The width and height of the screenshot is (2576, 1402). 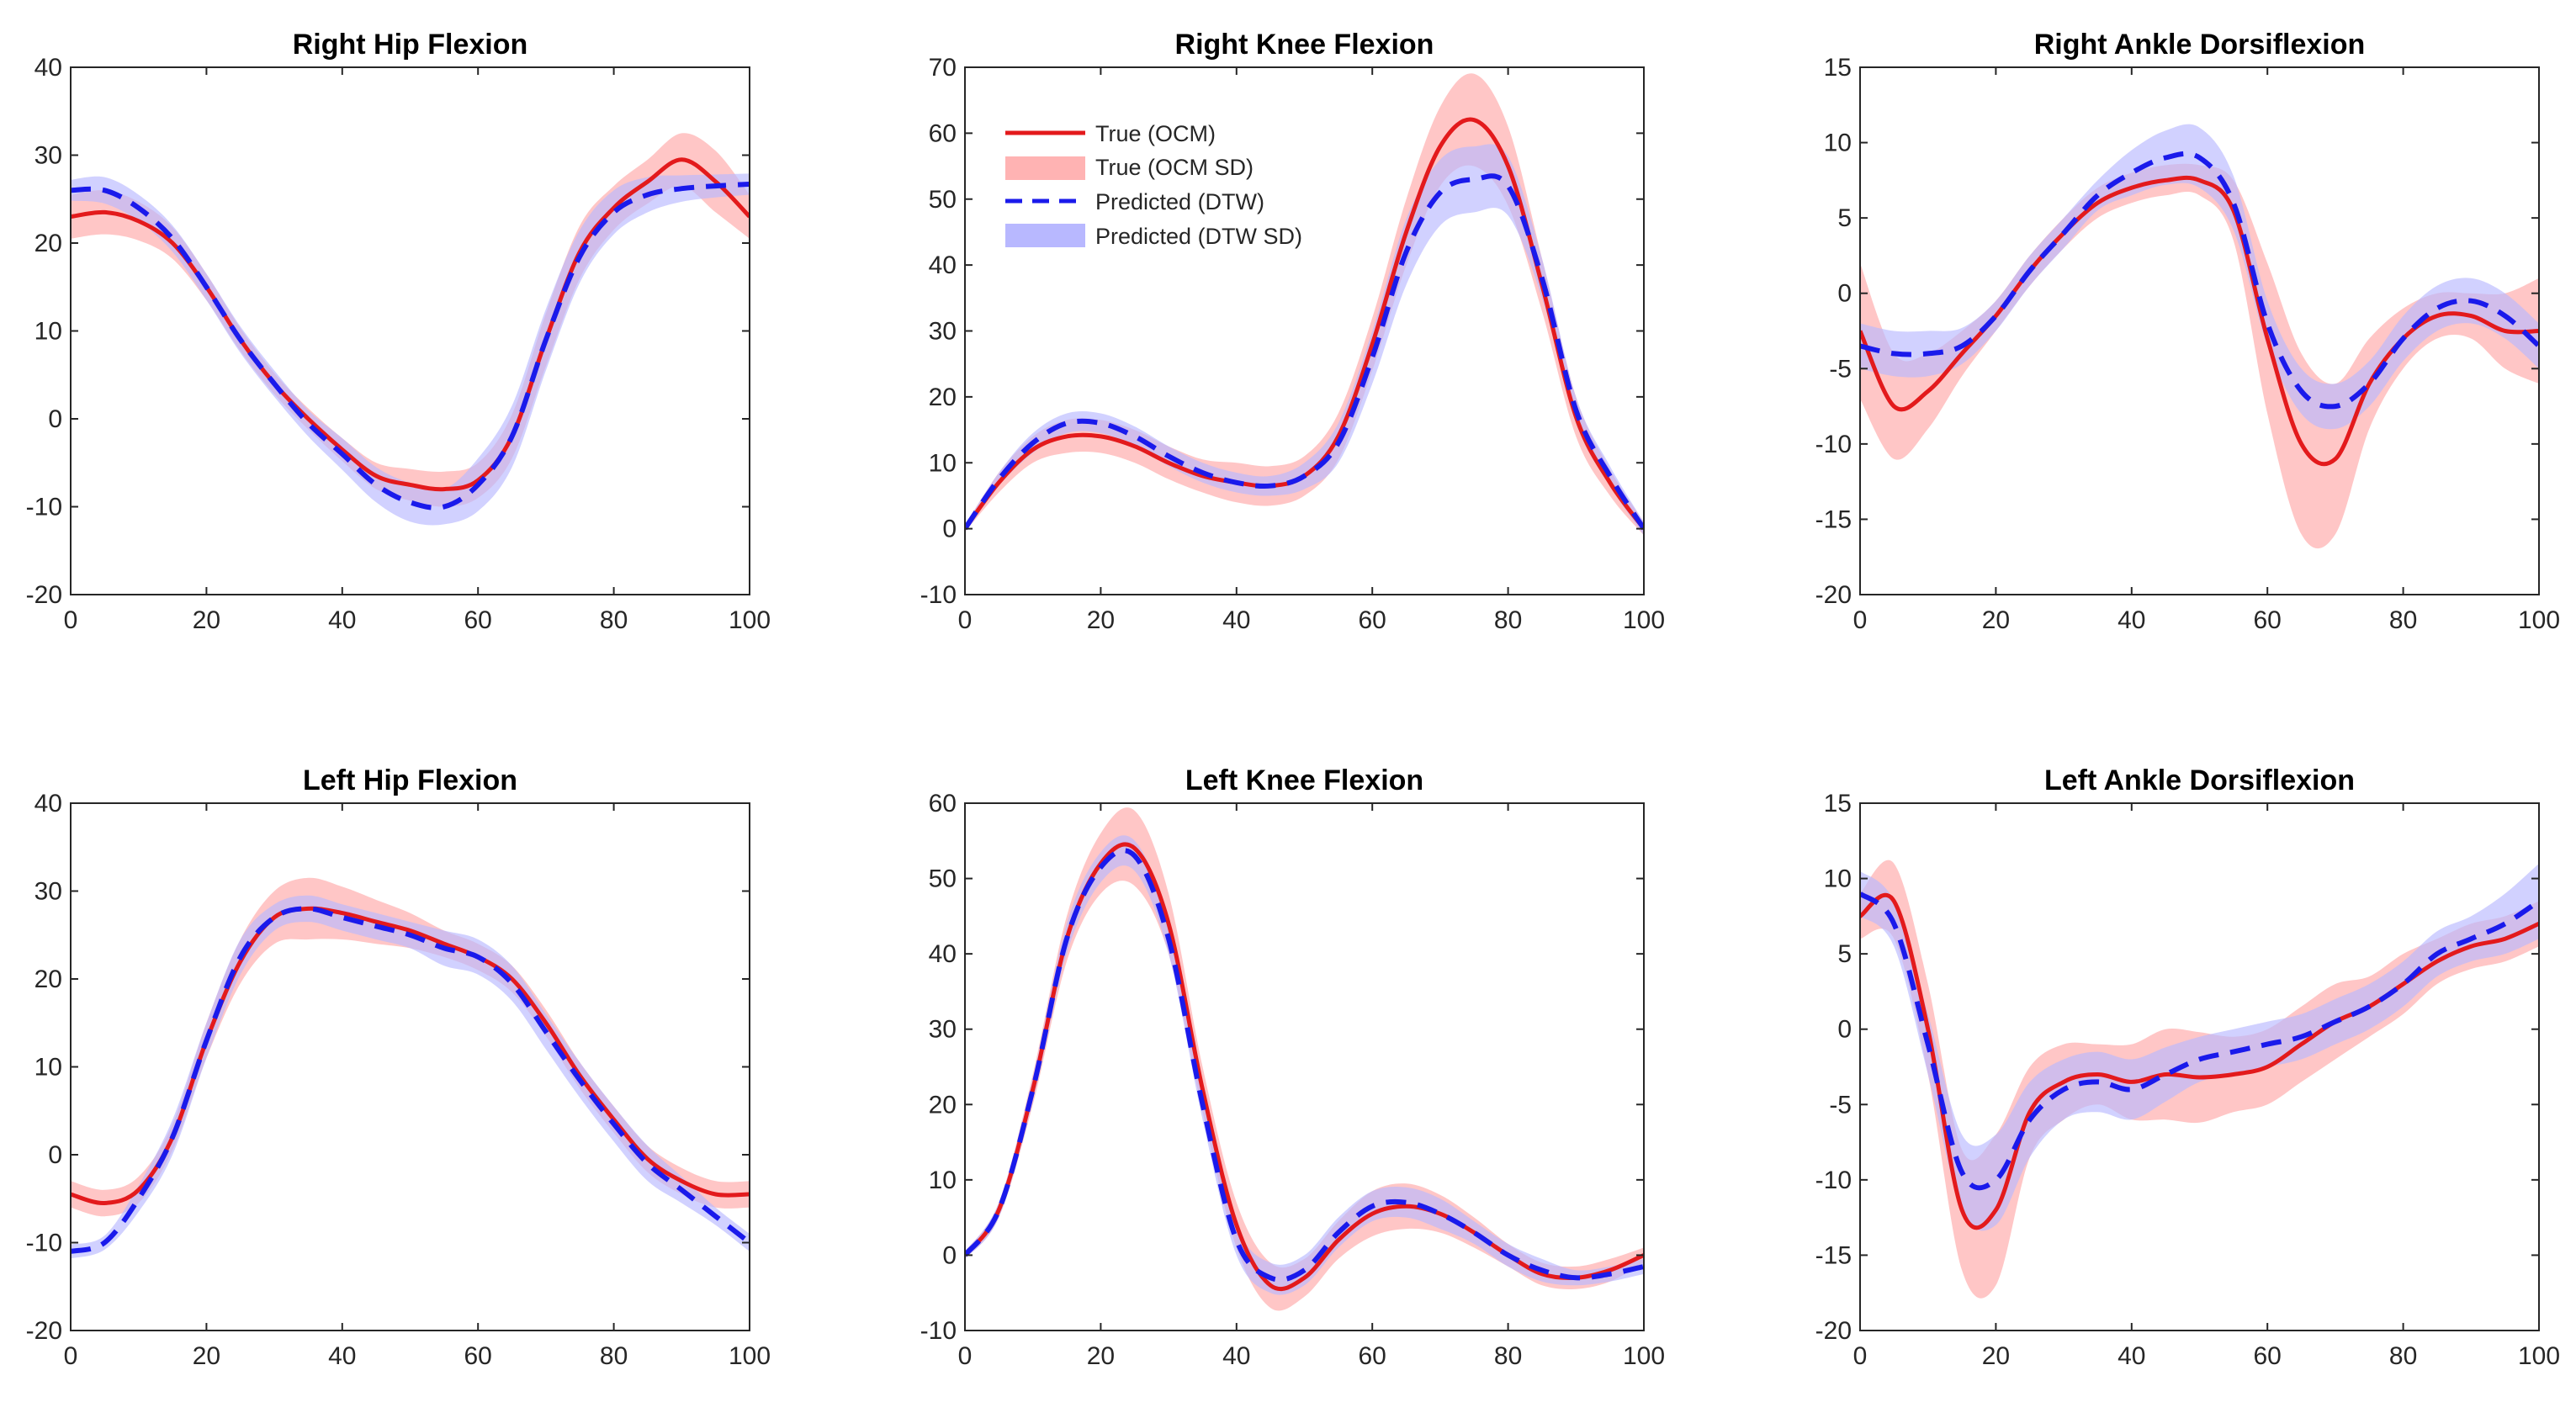 What do you see at coordinates (410, 780) in the screenshot?
I see `chart-title: Left Hip Flexion` at bounding box center [410, 780].